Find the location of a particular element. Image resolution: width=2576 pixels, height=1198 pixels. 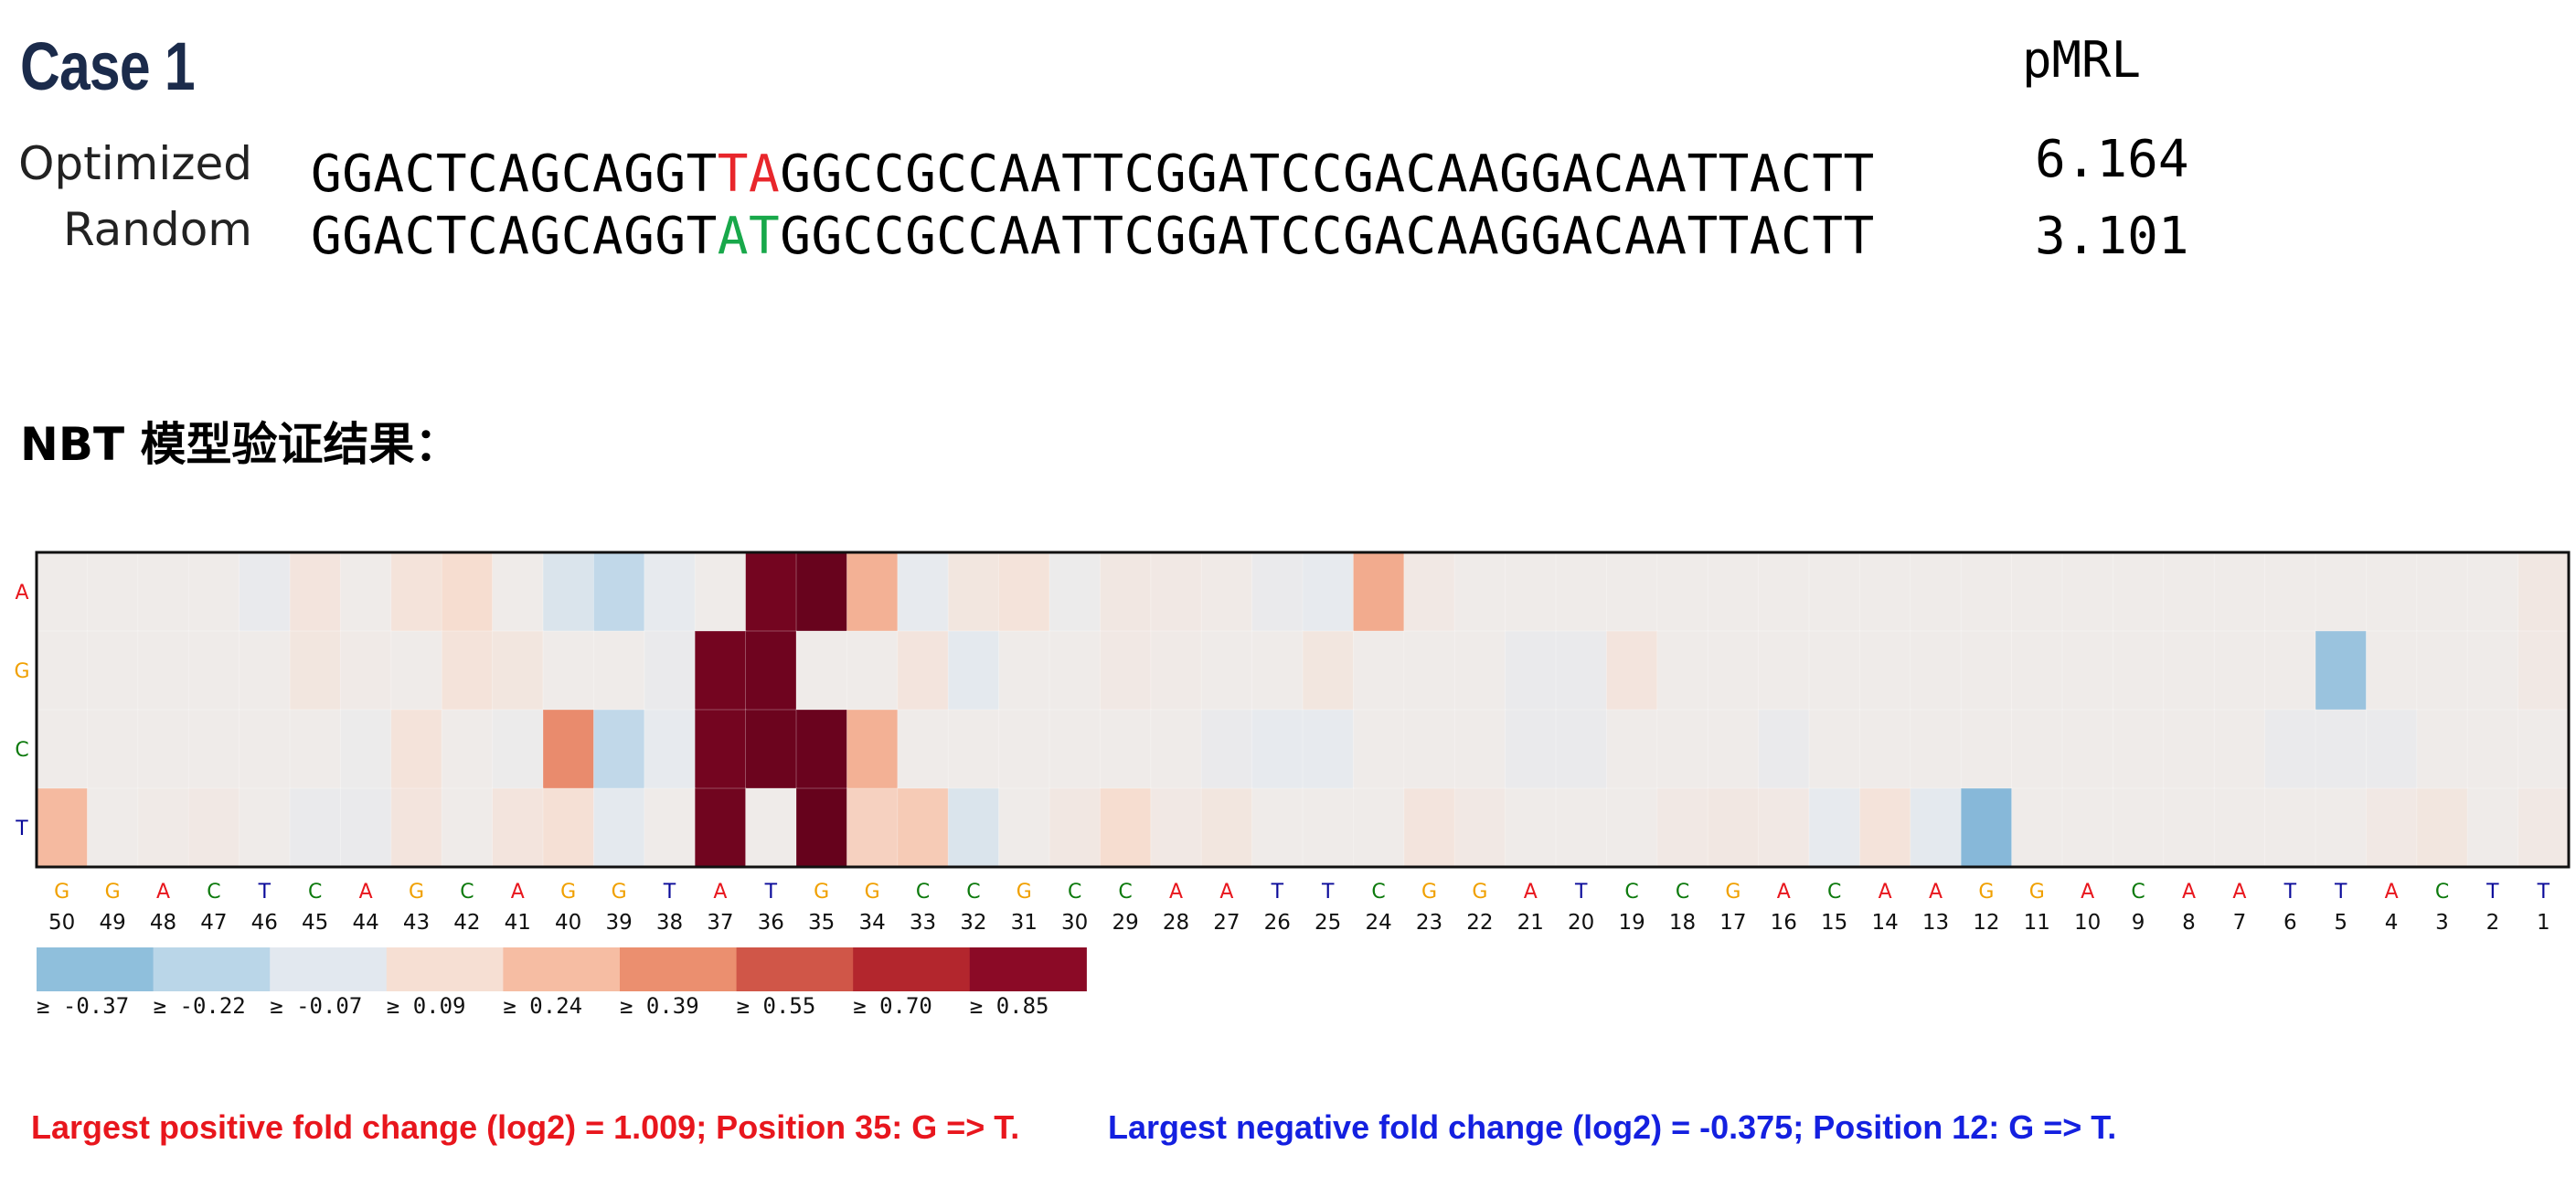

x-base-40: G is located at coordinates (568, 892).